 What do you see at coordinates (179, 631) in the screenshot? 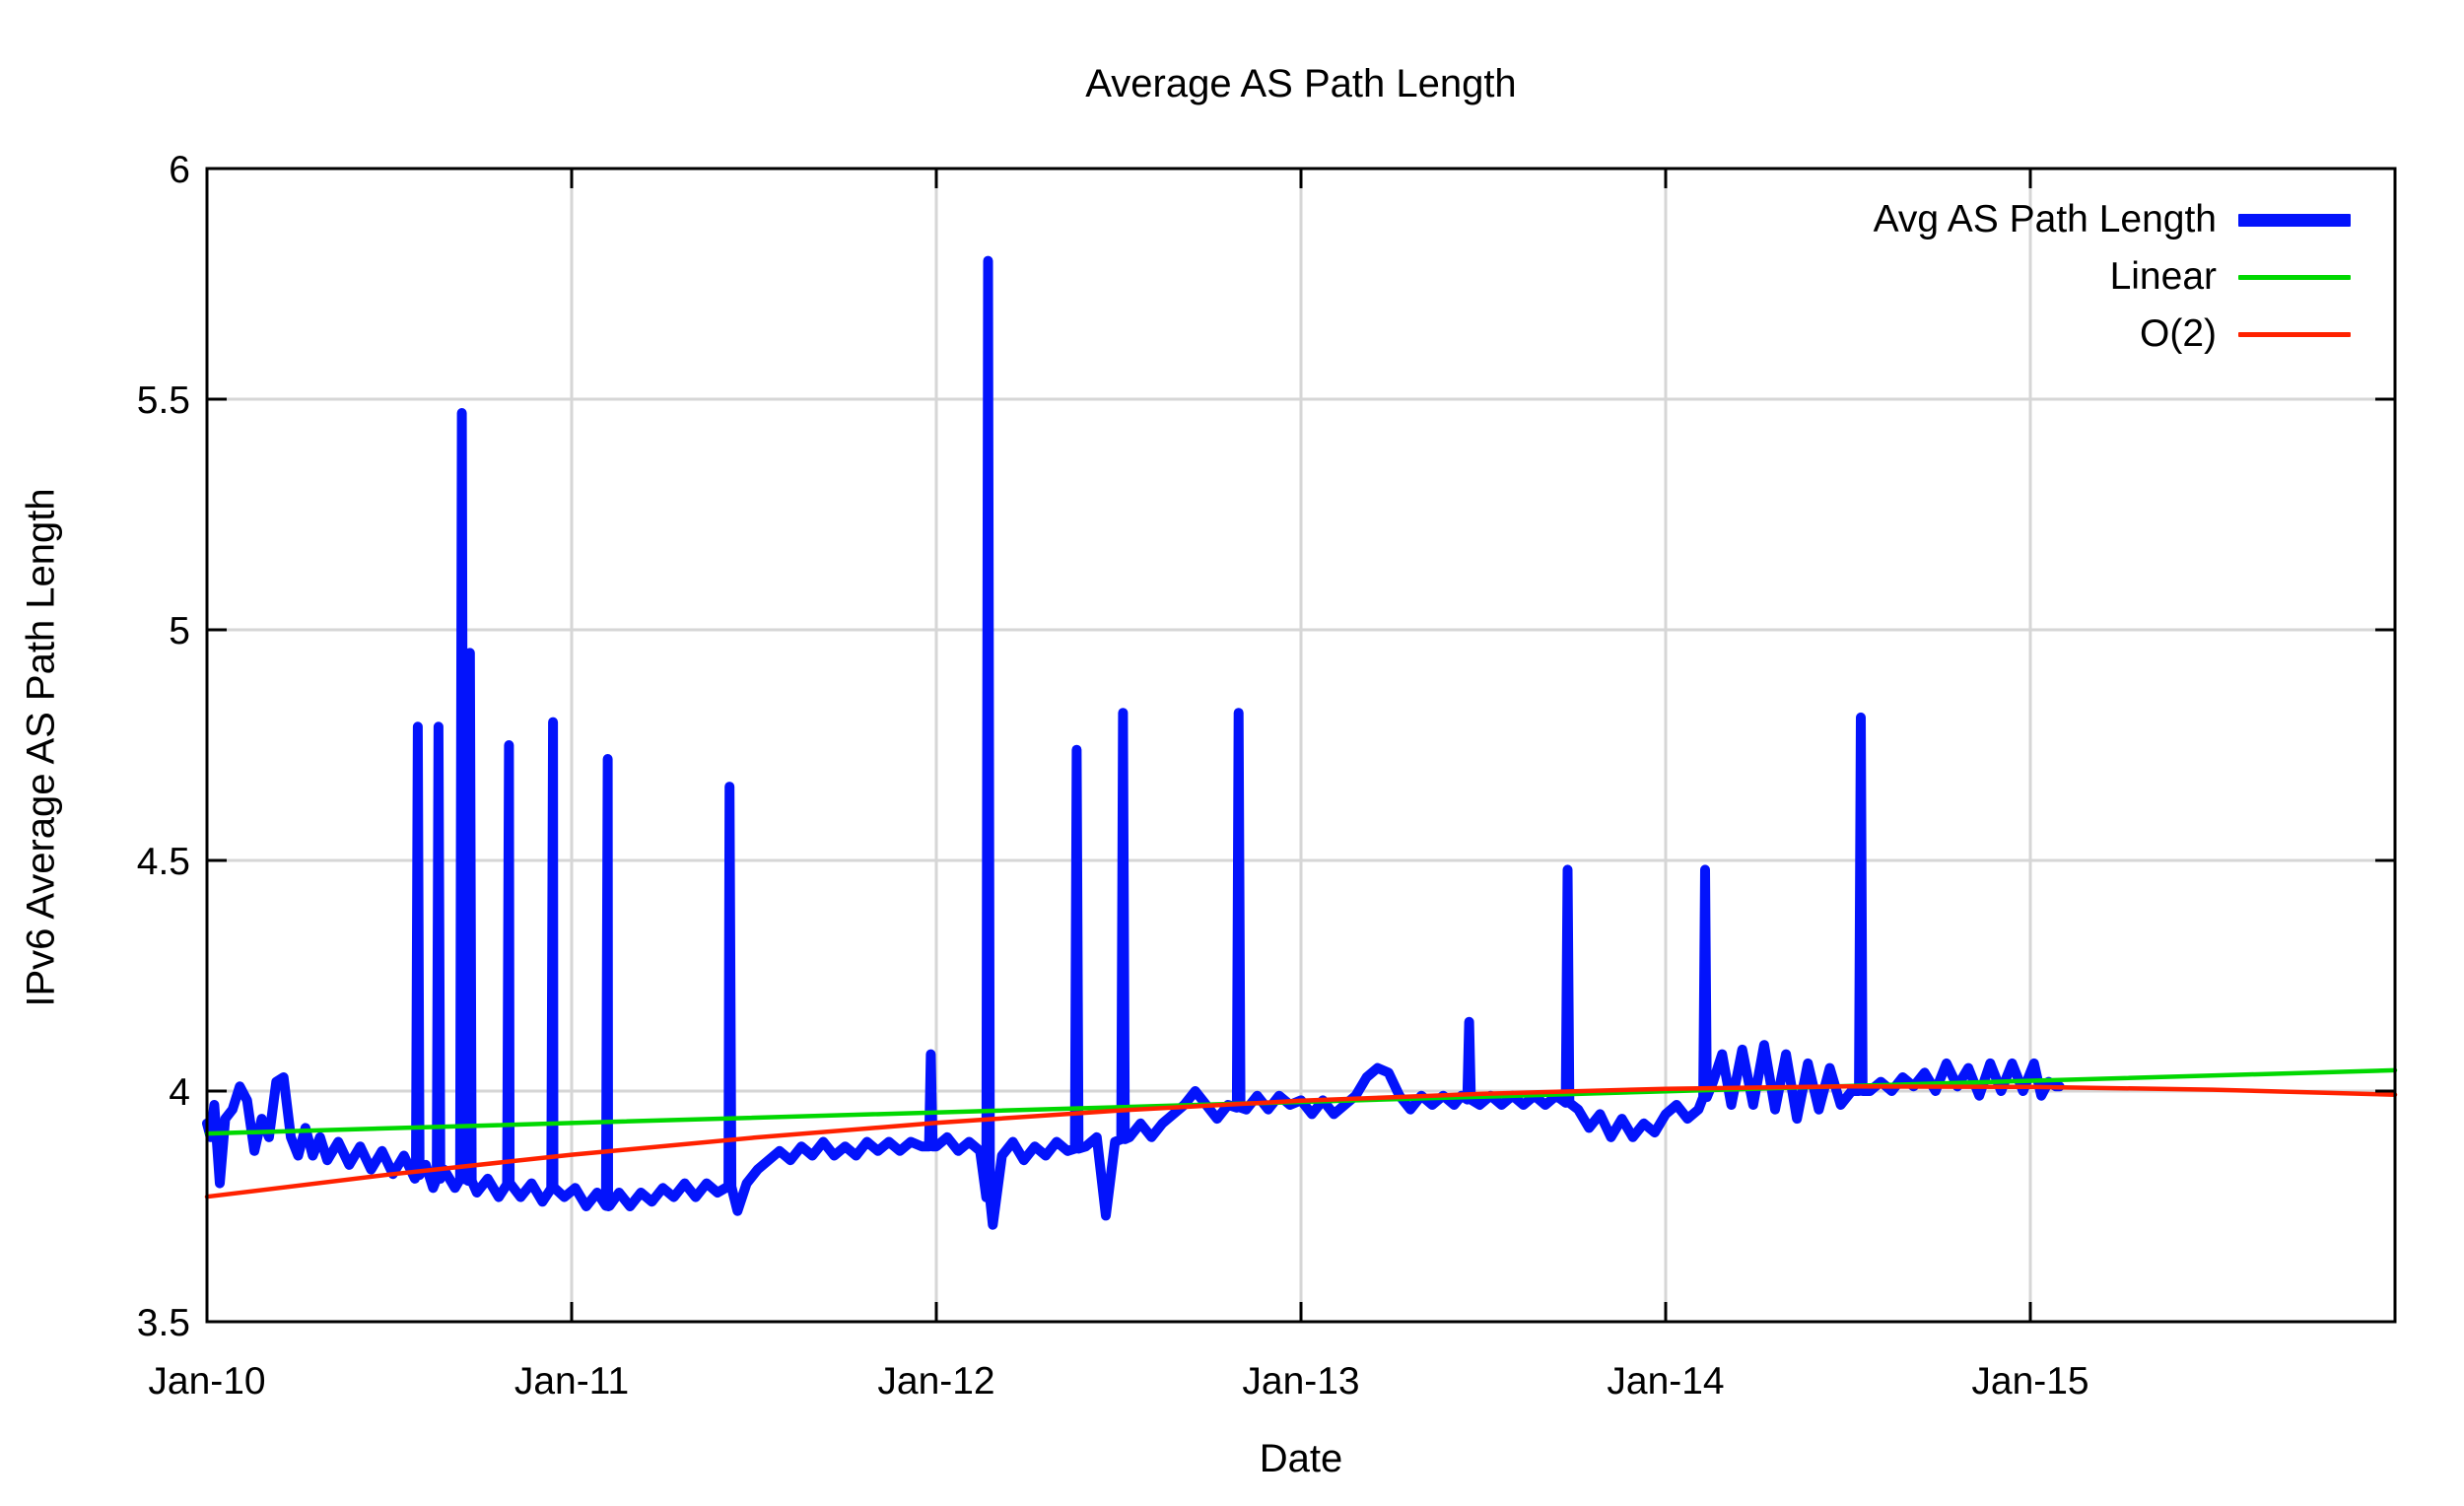
I see `y-tick-label-3: 5` at bounding box center [179, 631].